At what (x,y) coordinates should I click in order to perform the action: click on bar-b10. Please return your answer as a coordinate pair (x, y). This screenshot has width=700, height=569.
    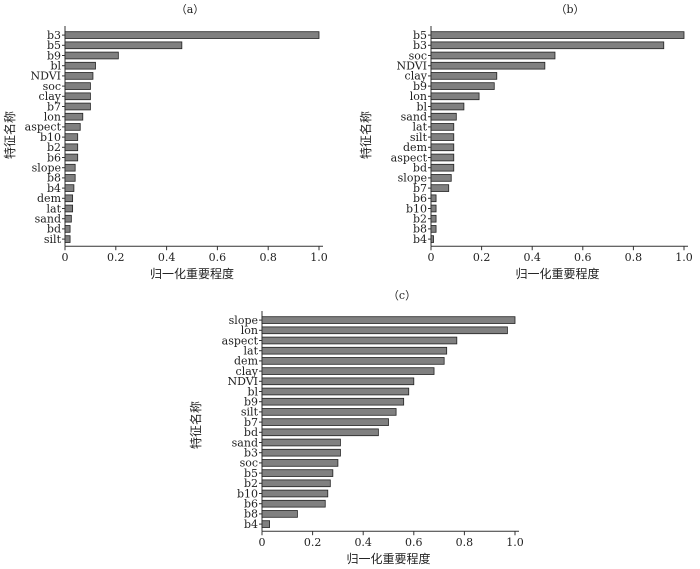
    Looking at the image, I should click on (433, 208).